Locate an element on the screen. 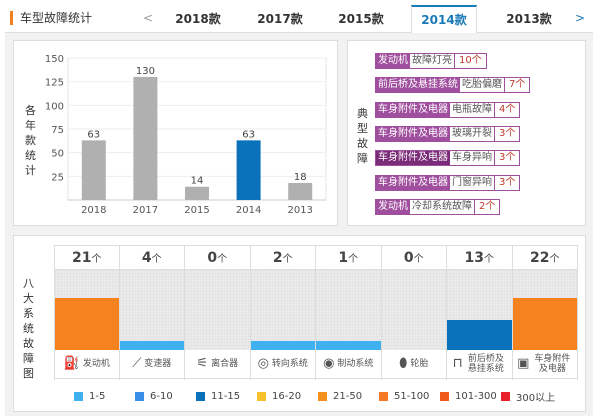 The image size is (600, 416). header: 车型故障统计 < 2018款 2017款 2015款 2014款 2013款 > is located at coordinates (299, 19).